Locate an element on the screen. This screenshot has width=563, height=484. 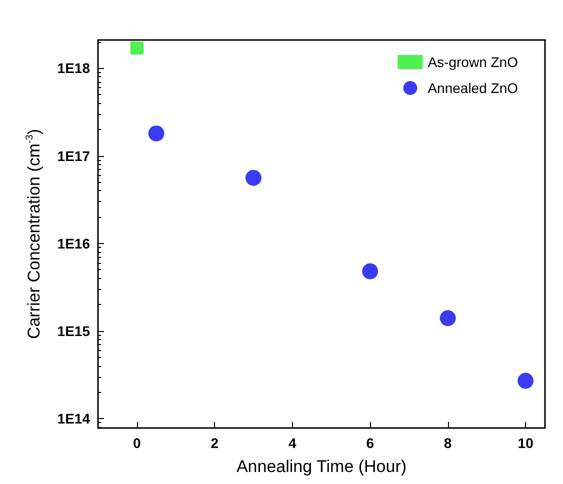
x-axis-title: Annealing Time (Hour) is located at coordinates (321, 466).